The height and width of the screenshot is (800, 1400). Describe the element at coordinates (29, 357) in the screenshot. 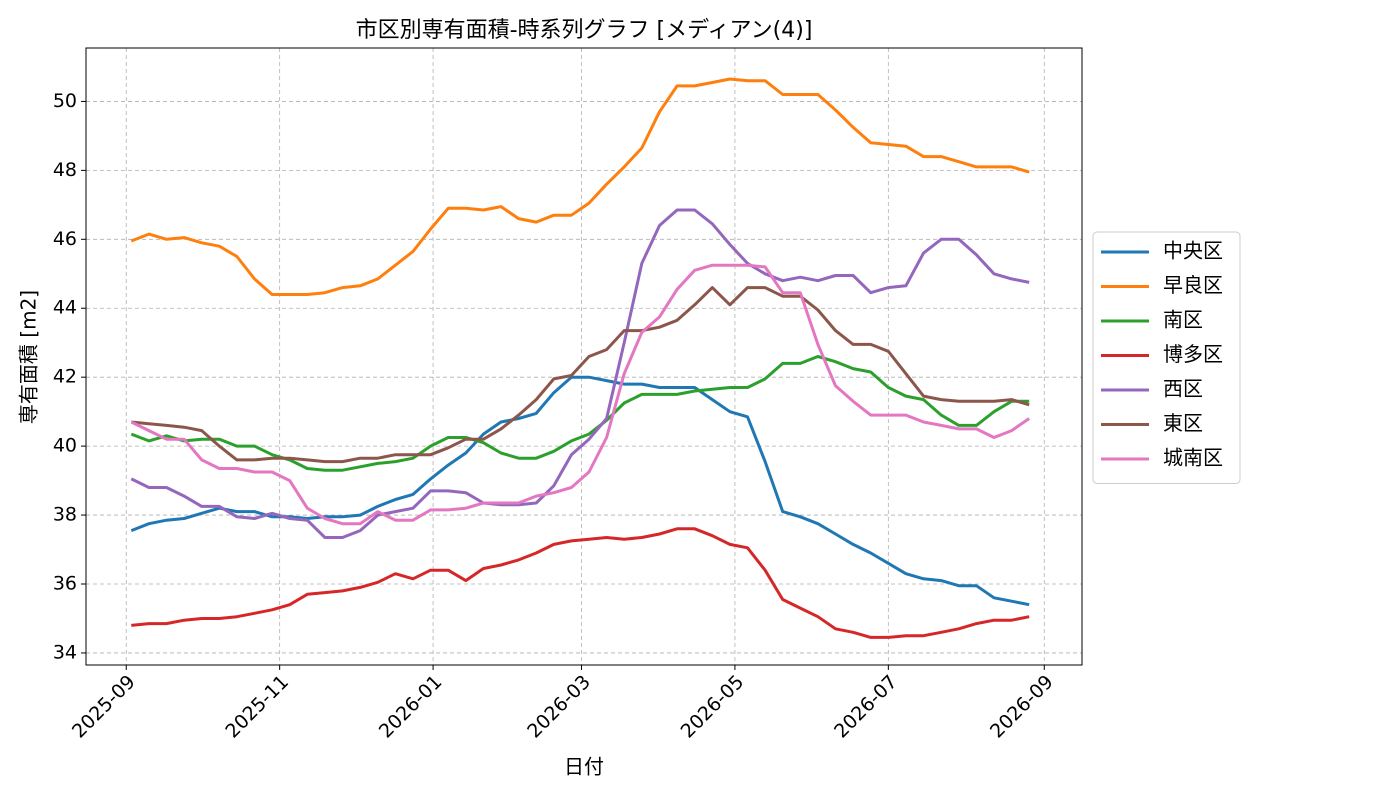

I see `y-axis-label: 専有面積 [m2]` at that location.